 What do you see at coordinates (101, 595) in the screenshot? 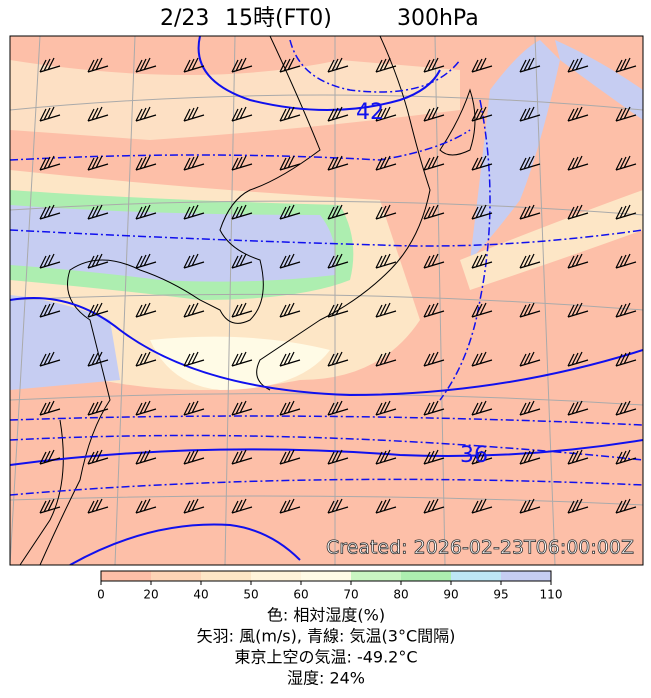
I see `colorbar-tick-label: 0` at bounding box center [101, 595].